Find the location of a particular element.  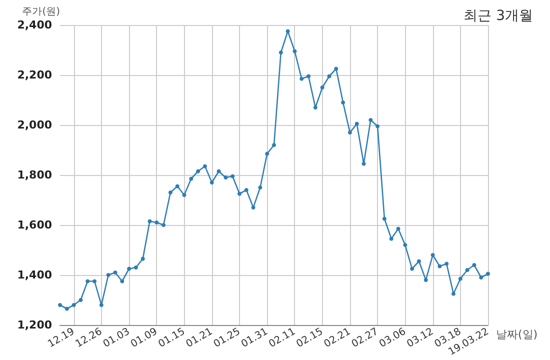

x-axis-title: 날짜(일) is located at coordinates (517, 334).